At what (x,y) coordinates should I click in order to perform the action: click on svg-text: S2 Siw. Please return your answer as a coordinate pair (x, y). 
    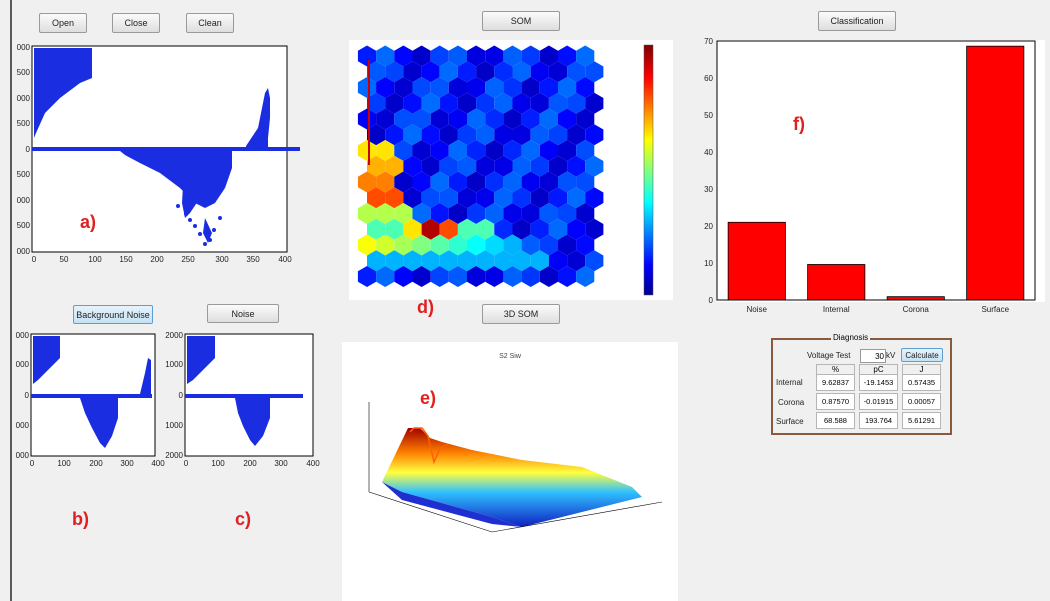
    Looking at the image, I should click on (510, 356).